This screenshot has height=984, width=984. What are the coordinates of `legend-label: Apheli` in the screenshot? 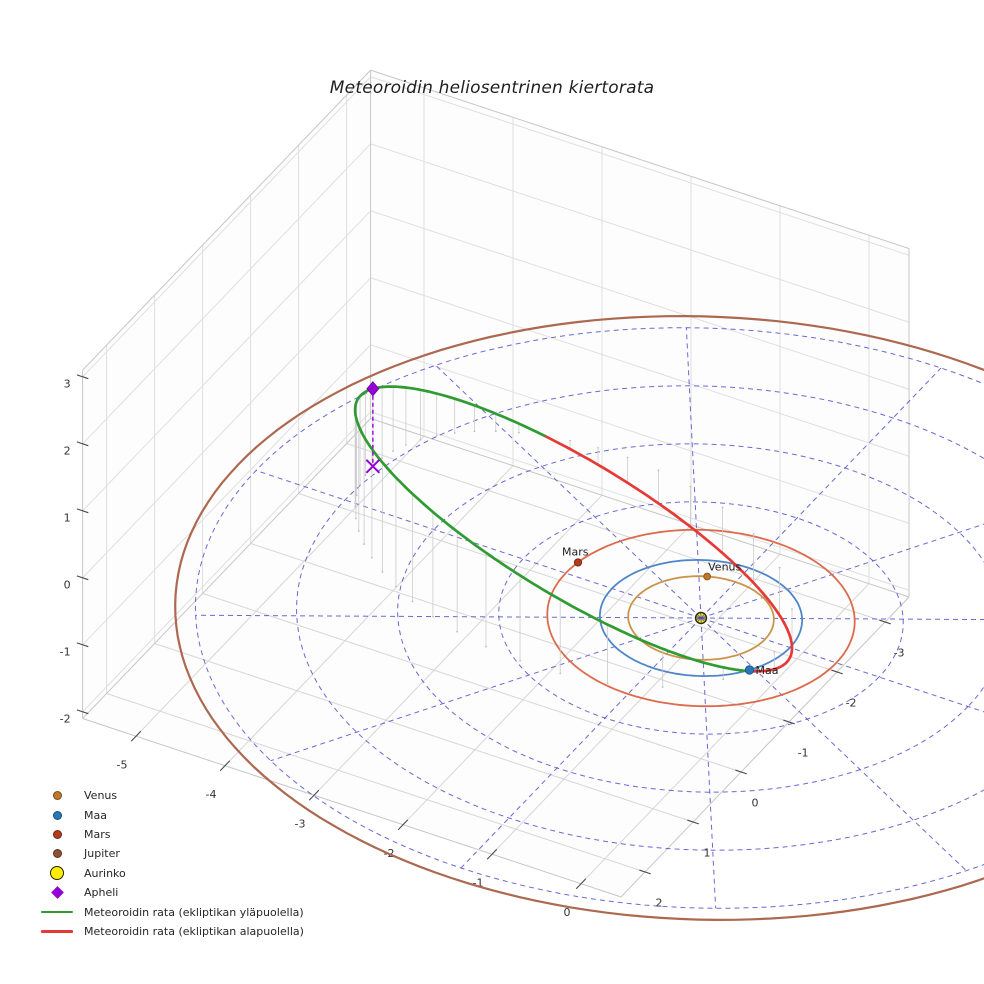 It's located at (101, 893).